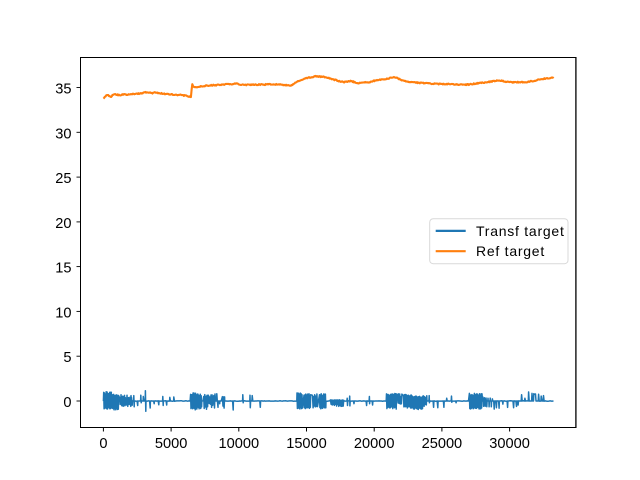 The width and height of the screenshot is (640, 480). Describe the element at coordinates (374, 444) in the screenshot. I see `svg-text: 20000` at that location.